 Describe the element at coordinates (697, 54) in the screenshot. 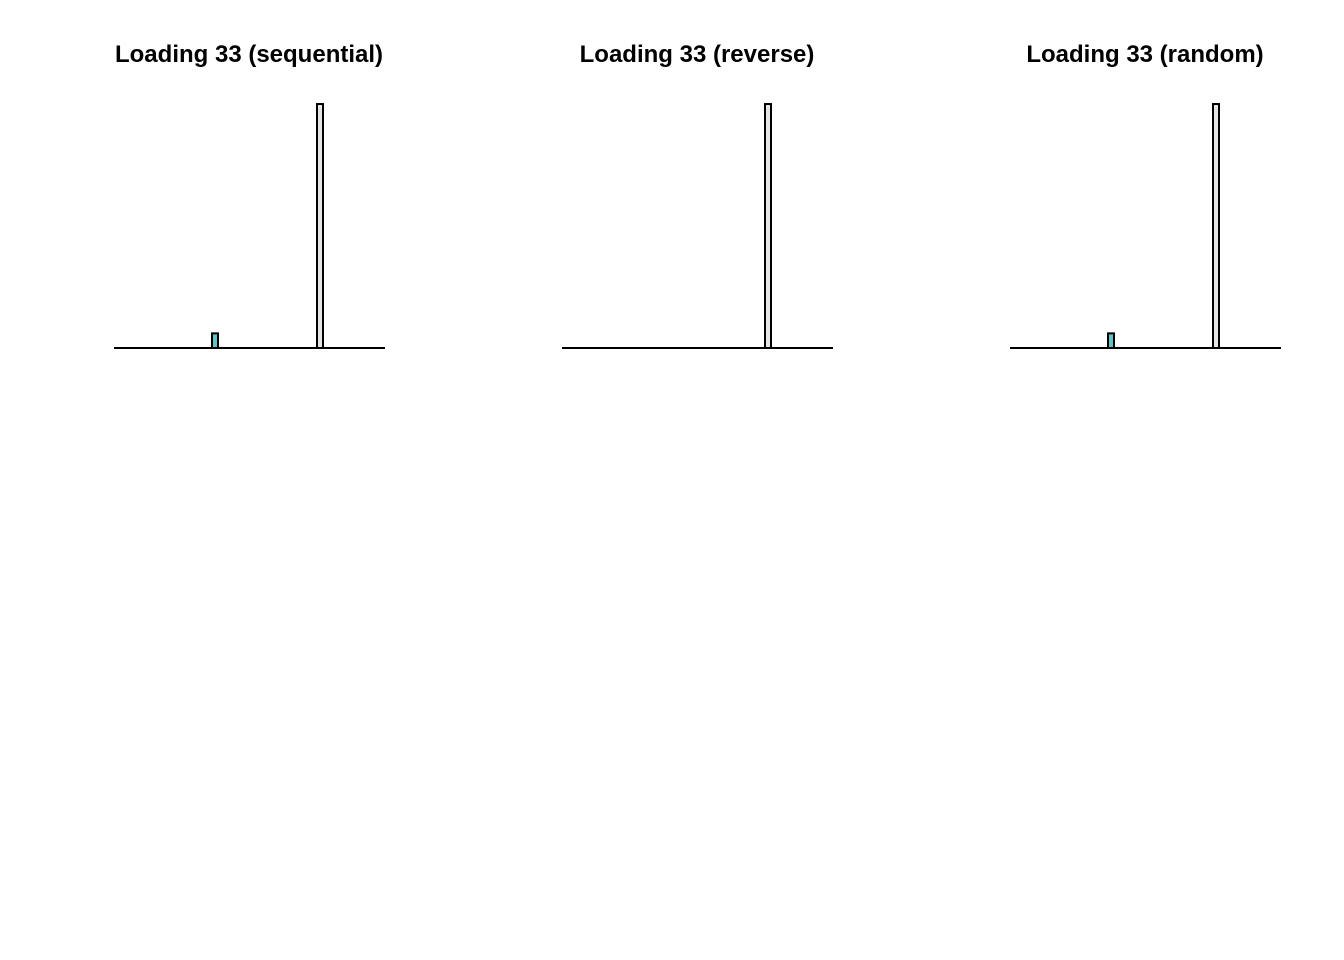

I see `chart-title: Loading 33 (reverse)` at that location.